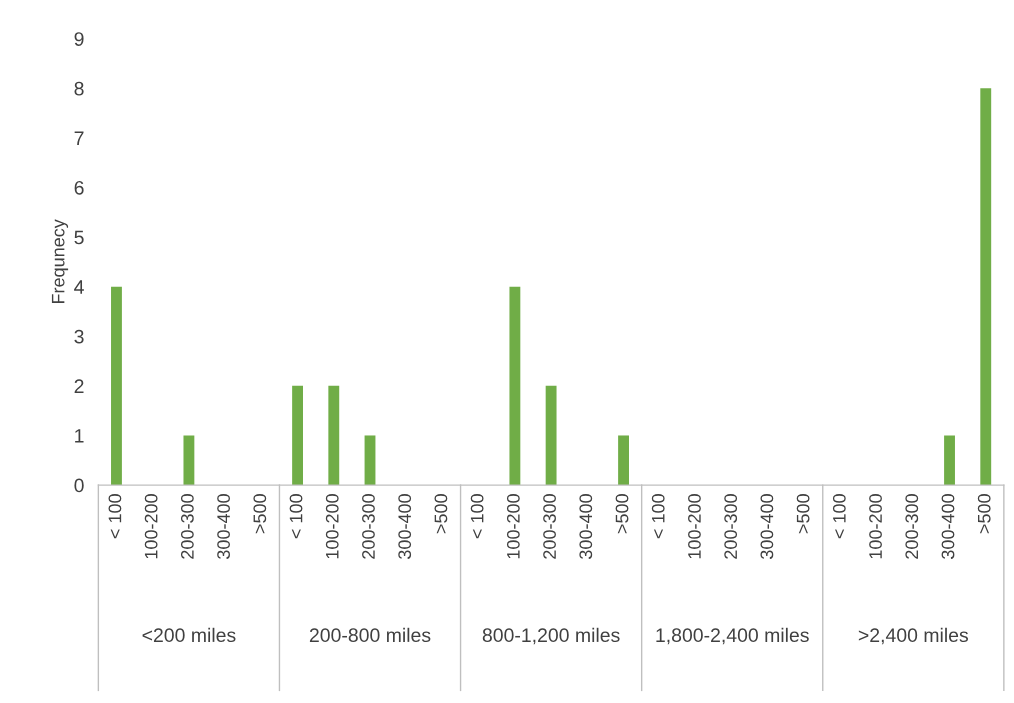  What do you see at coordinates (79, 187) in the screenshot?
I see `y-tick-label: 6` at bounding box center [79, 187].